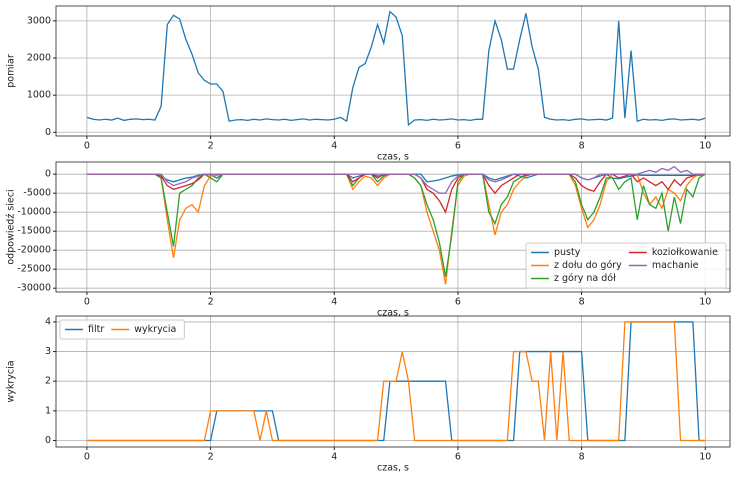  What do you see at coordinates (39, 95) in the screenshot?
I see `y-tick-label: 1000` at bounding box center [39, 95].